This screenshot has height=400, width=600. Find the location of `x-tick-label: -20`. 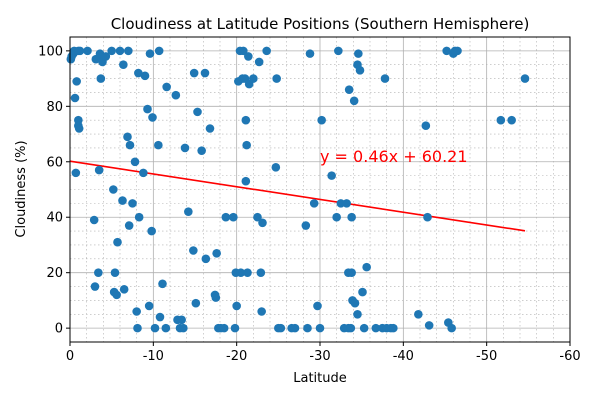

x-tick-label: -20 is located at coordinates (236, 356).